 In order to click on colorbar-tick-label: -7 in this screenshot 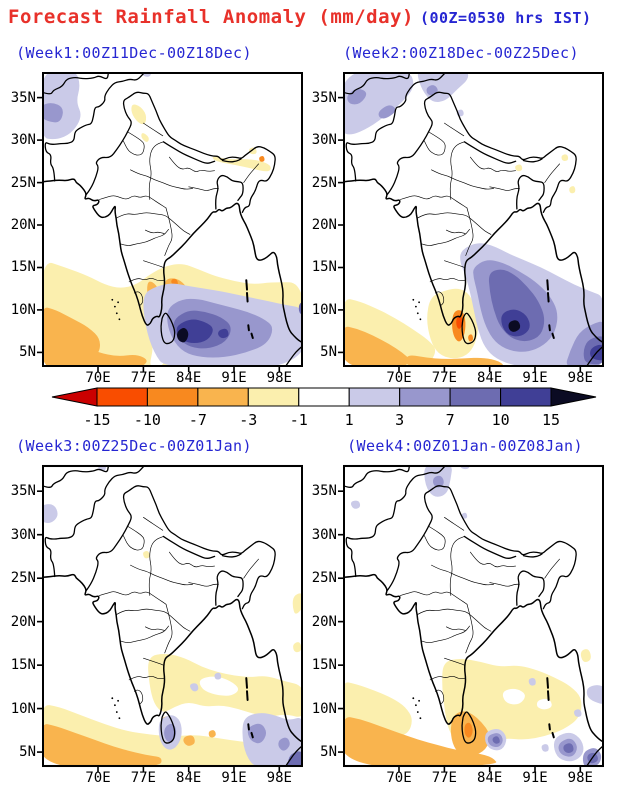, I will do `click(198, 420)`.